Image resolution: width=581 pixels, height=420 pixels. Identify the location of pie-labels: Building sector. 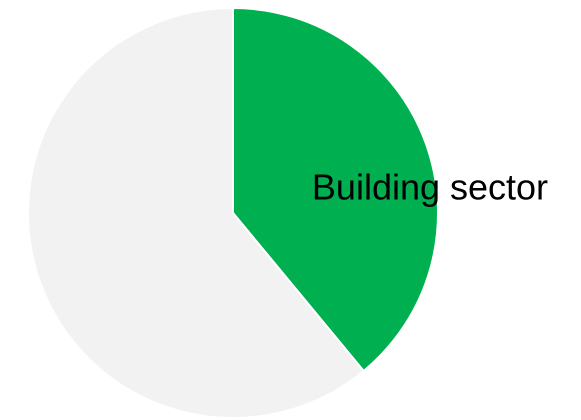
(430, 187).